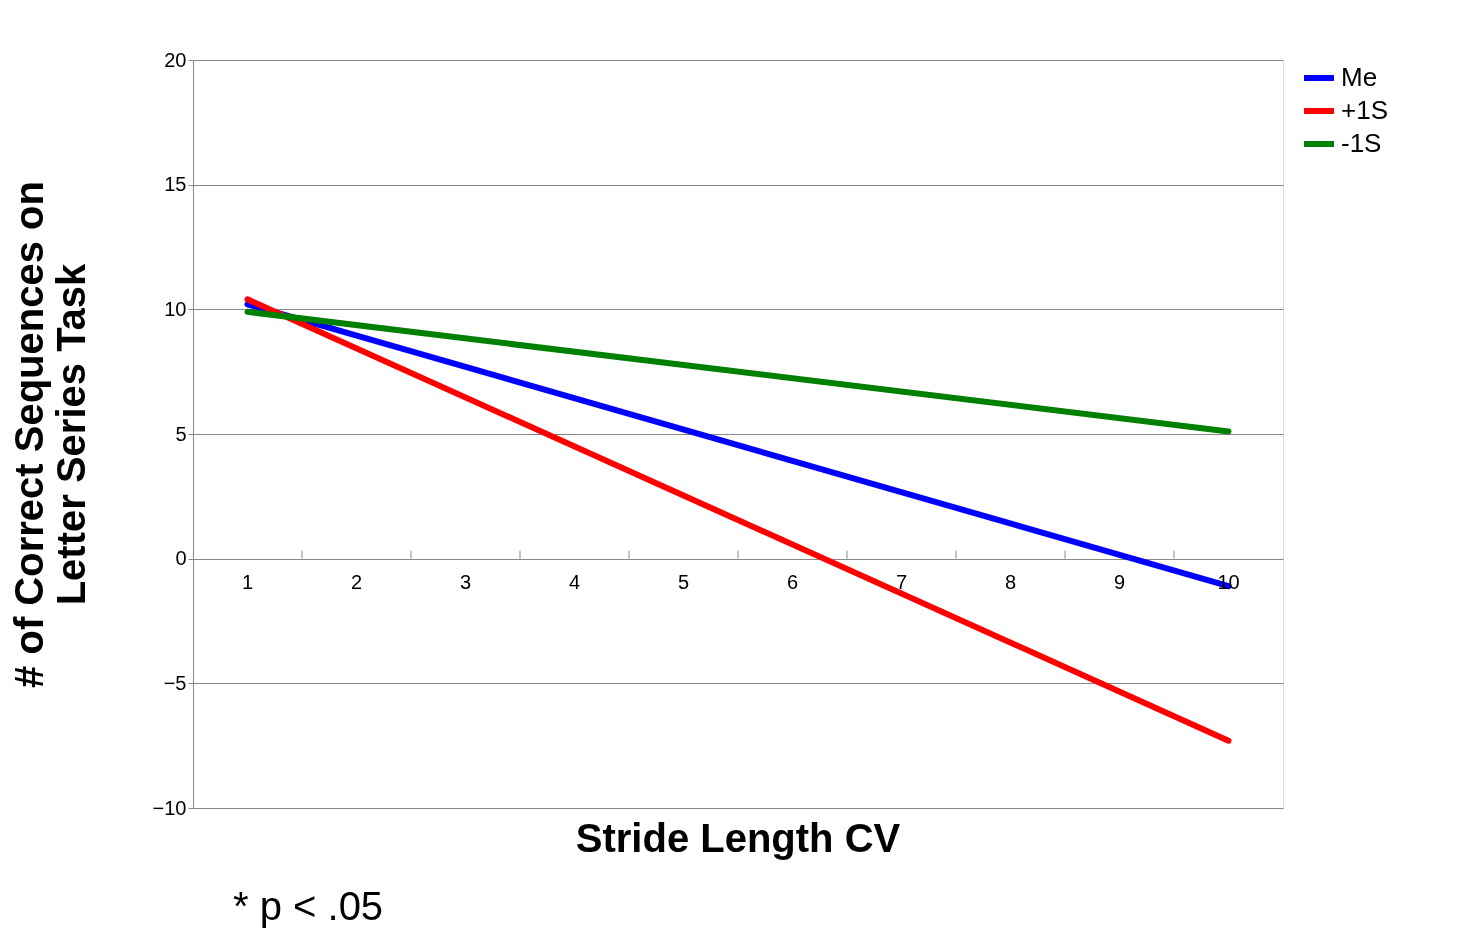  What do you see at coordinates (247, 581) in the screenshot?
I see `x-tick-label: 1` at bounding box center [247, 581].